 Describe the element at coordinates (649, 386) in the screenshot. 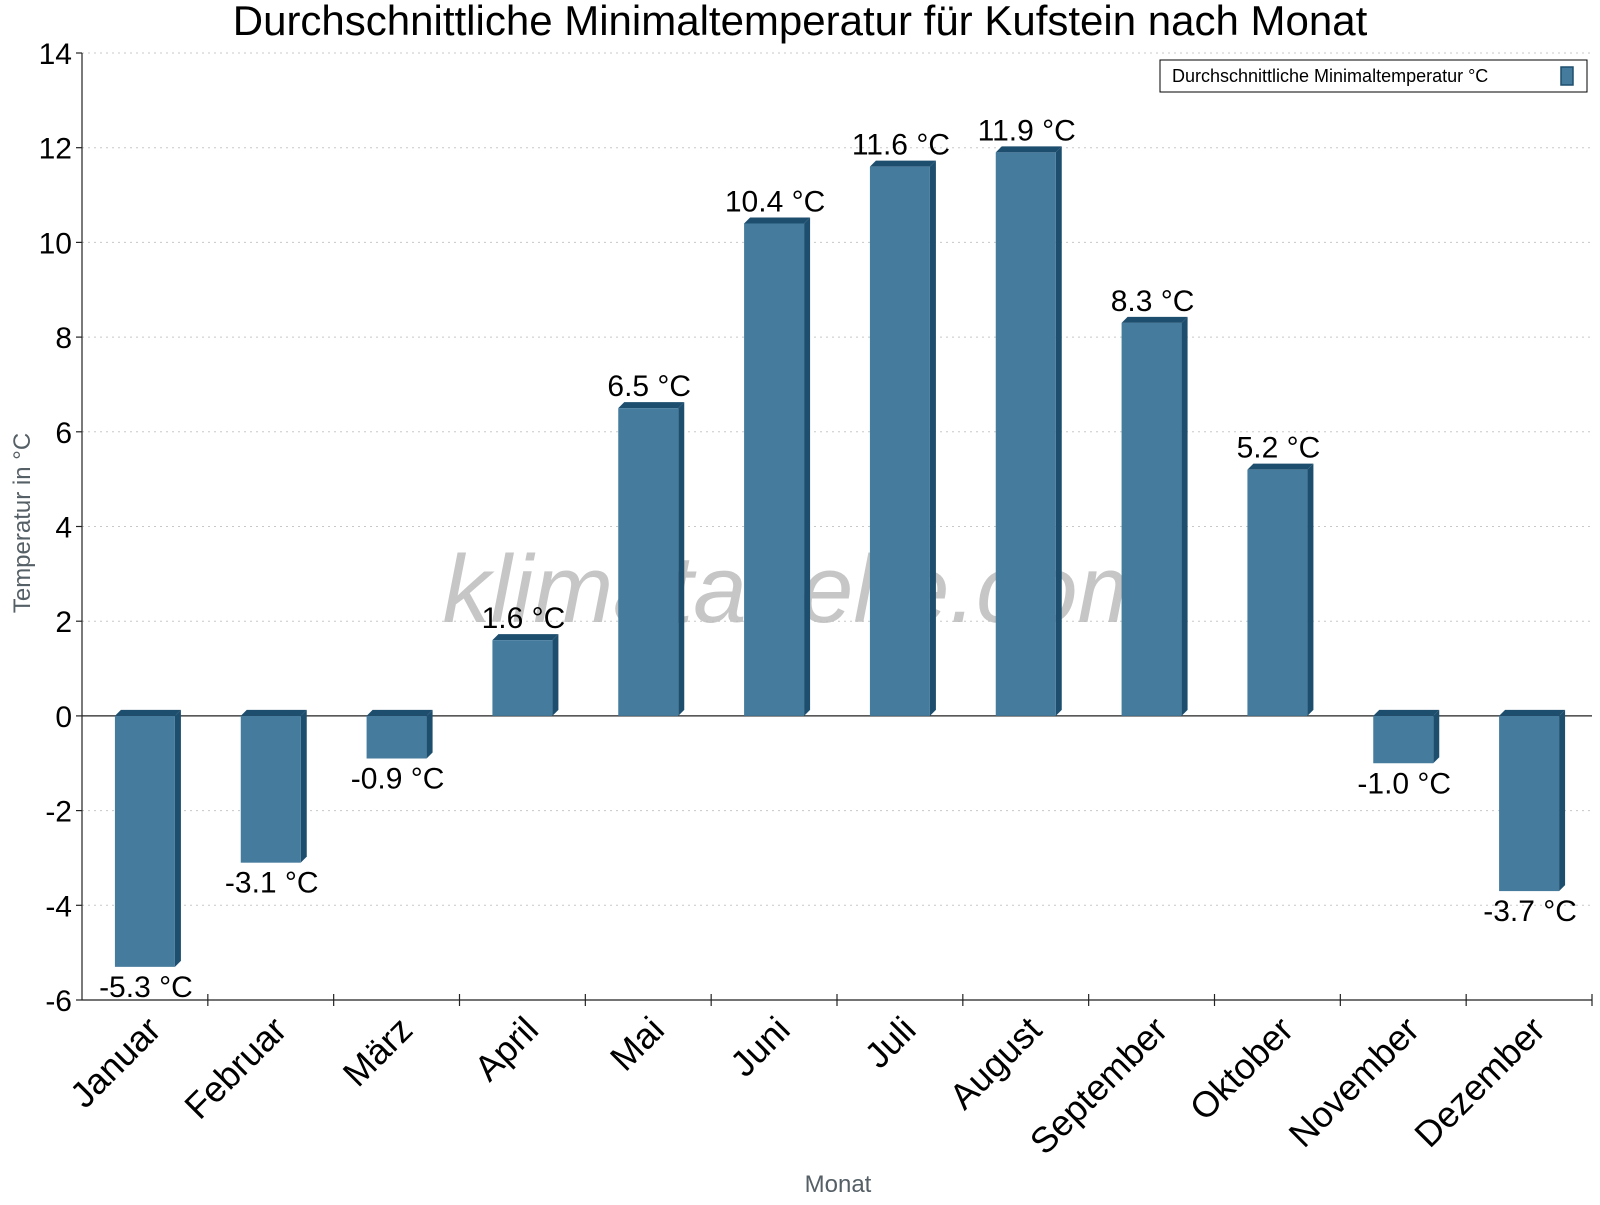

I see `data-label: 6.5 °C` at that location.